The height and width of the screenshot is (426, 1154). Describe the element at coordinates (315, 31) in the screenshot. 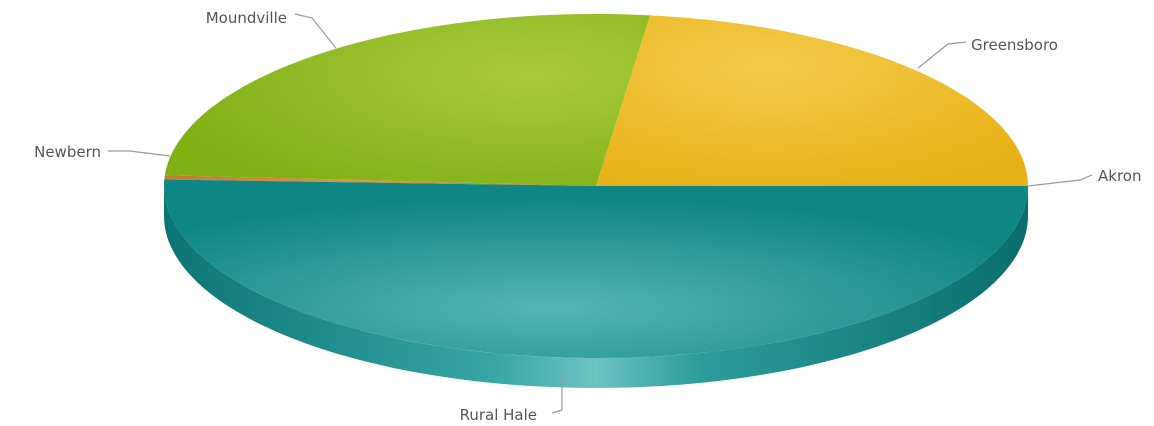

I see `leader-line-moundville` at that location.